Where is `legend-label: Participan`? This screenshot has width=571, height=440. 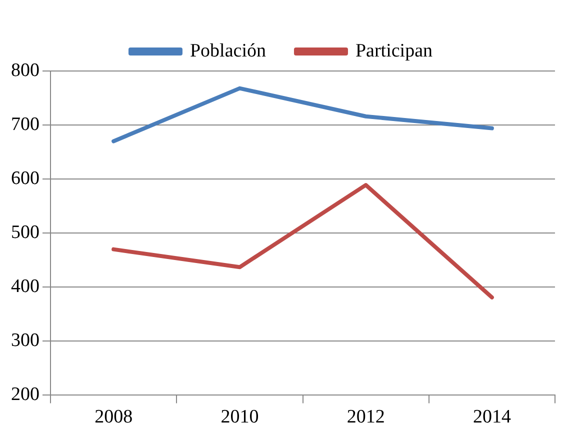 legend-label: Participan is located at coordinates (394, 51).